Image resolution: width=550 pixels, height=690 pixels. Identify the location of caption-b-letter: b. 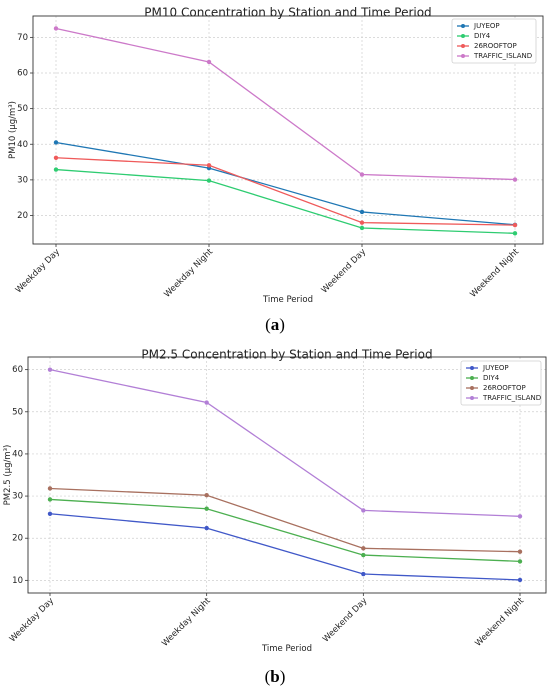
(275, 676).